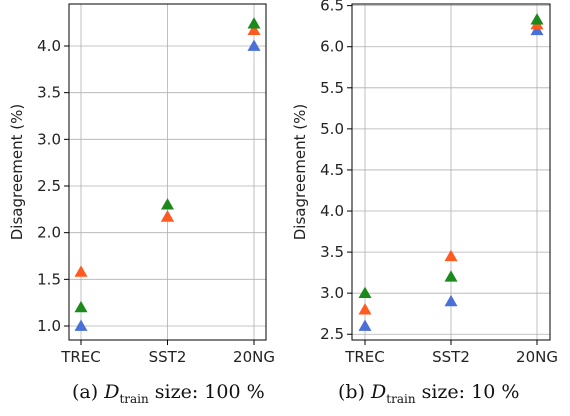 The image size is (570, 416). Describe the element at coordinates (332, 7) in the screenshot. I see `y-tick-label: 6.5` at that location.